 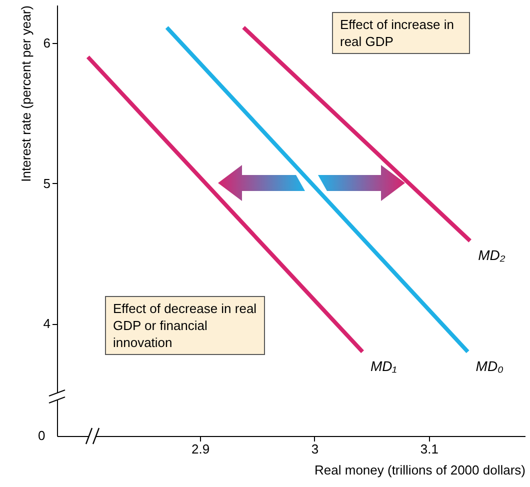 I want to click on text: 0, so click(x=42, y=435).